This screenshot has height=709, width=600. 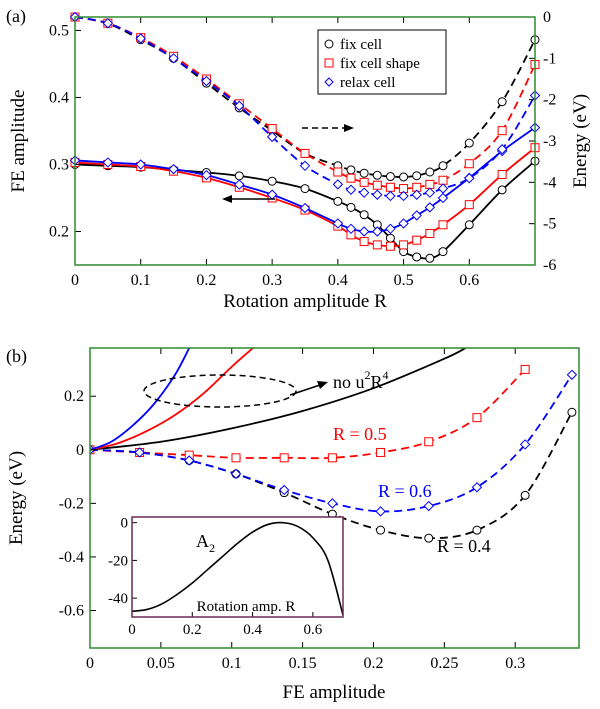 What do you see at coordinates (205, 543) in the screenshot?
I see `inset-title: A2` at bounding box center [205, 543].